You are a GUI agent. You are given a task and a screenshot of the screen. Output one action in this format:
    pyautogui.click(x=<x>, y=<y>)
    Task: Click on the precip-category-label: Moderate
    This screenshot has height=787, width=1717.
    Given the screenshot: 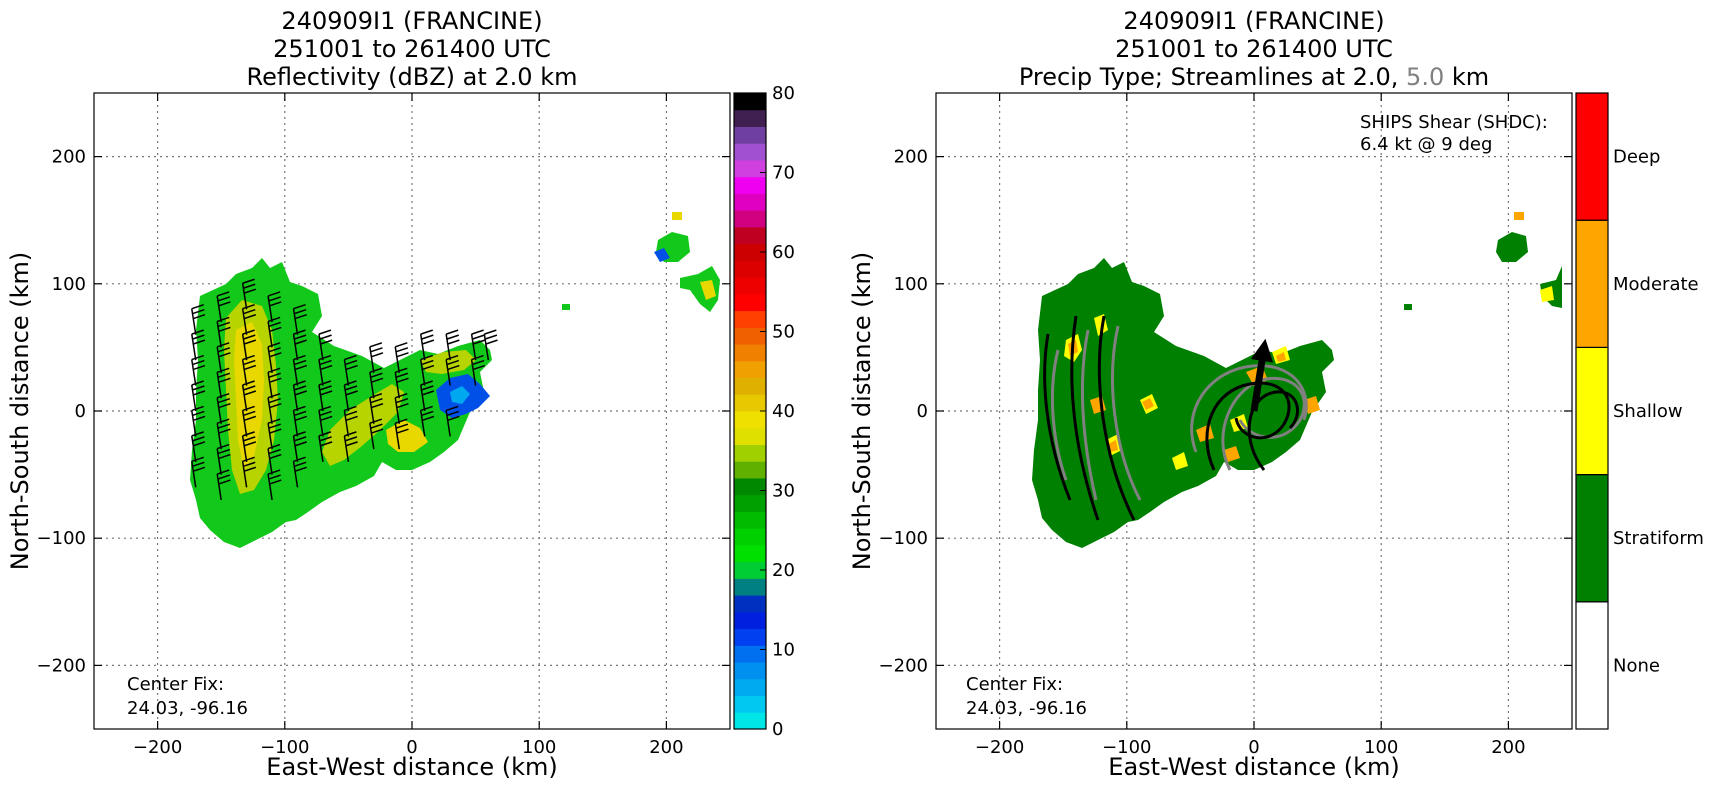 What is the action you would take?
    pyautogui.click(x=1656, y=284)
    